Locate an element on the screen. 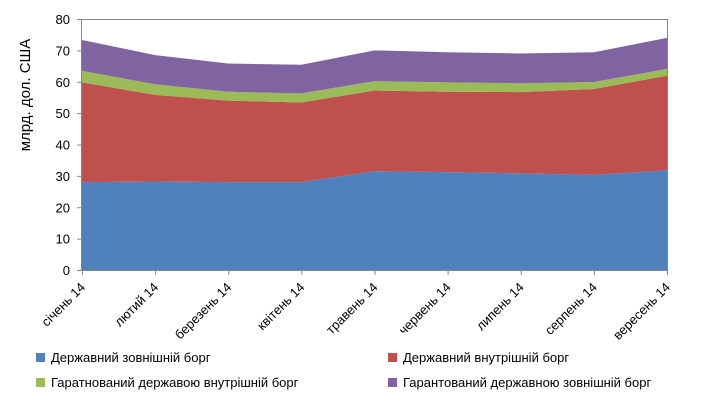 This screenshot has height=408, width=701. y-tick-label: 20 is located at coordinates (63, 207).